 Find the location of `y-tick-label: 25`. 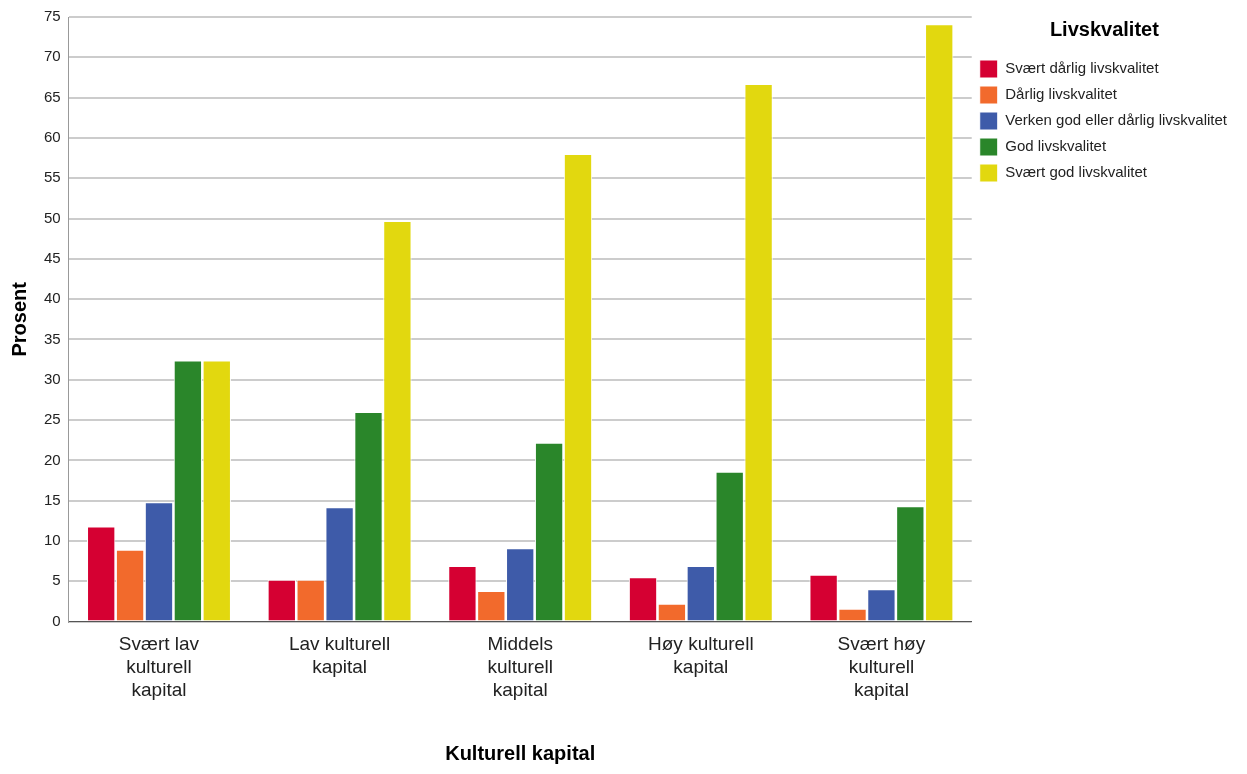

y-tick-label: 25 is located at coordinates (52, 419).